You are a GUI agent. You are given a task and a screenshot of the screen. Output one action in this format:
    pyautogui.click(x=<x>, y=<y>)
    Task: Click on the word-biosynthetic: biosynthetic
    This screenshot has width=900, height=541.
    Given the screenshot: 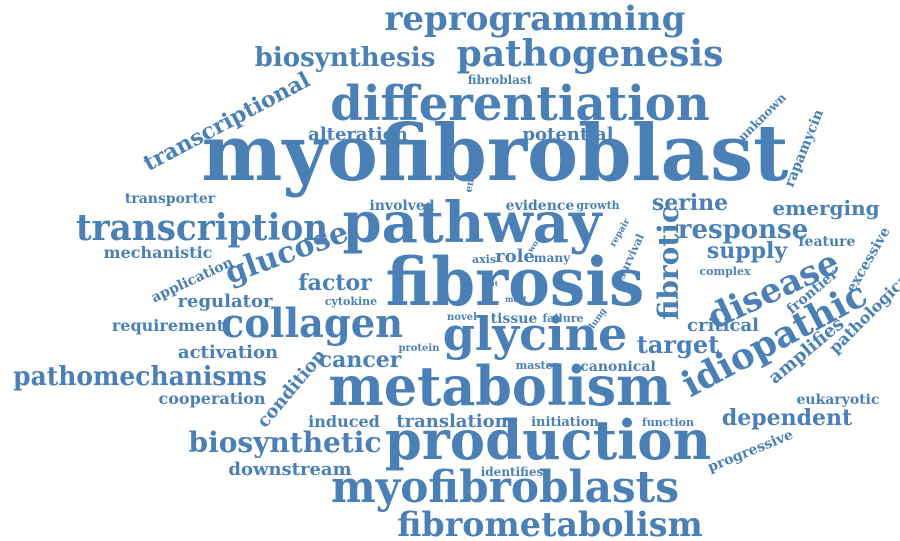 What is the action you would take?
    pyautogui.click(x=284, y=442)
    